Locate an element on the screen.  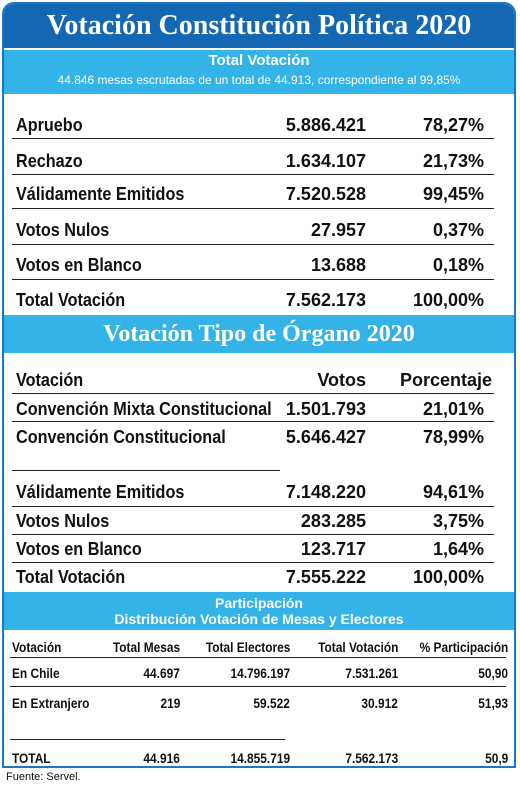
table-row: Apruebo 5.886.421 78,27% is located at coordinates (258, 125).